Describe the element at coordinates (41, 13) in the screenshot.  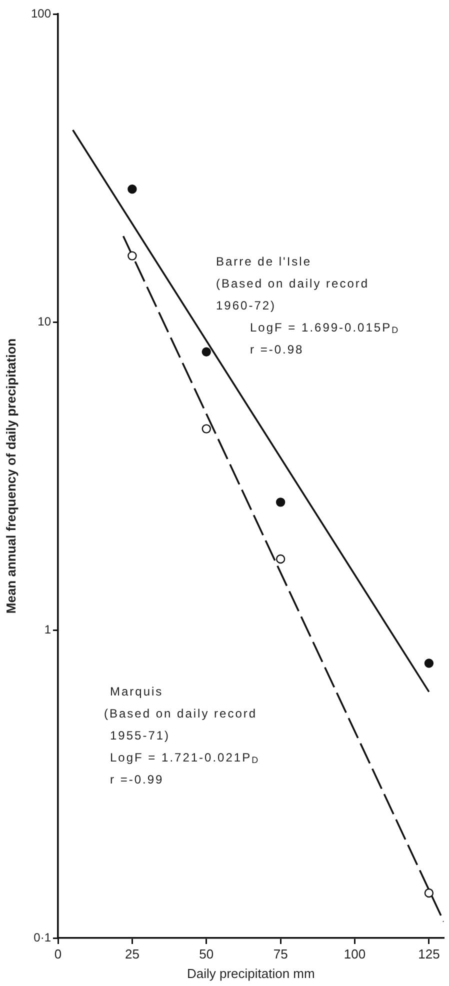
I see `y-tick-label: 100` at that location.